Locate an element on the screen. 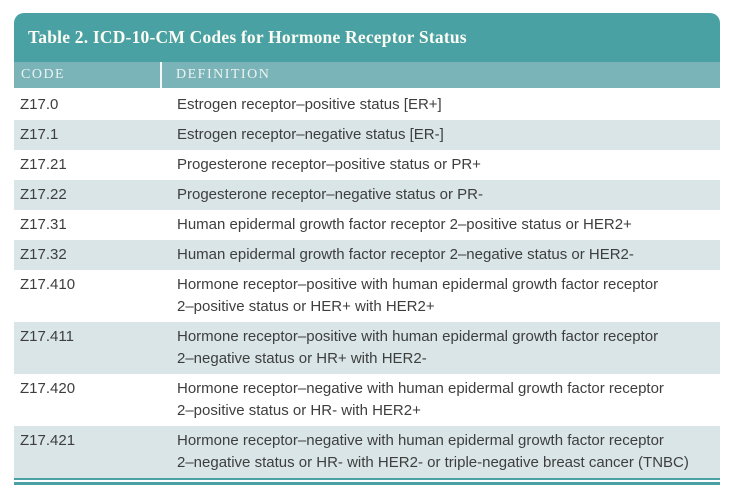 The image size is (732, 501). code-cell: Z17.421 is located at coordinates (48, 440).